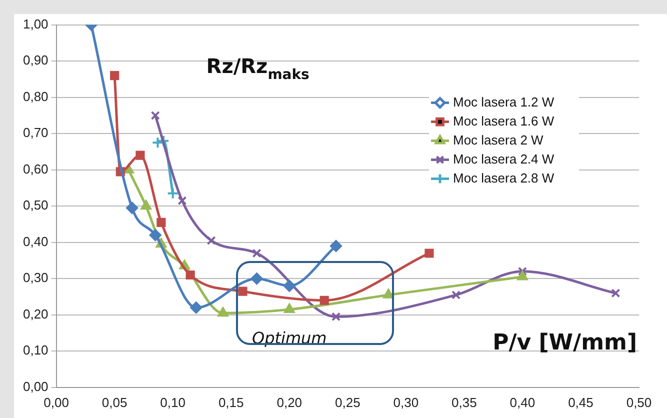  Describe the element at coordinates (35, 24) in the screenshot. I see `y-tick-label: 1,00` at that location.